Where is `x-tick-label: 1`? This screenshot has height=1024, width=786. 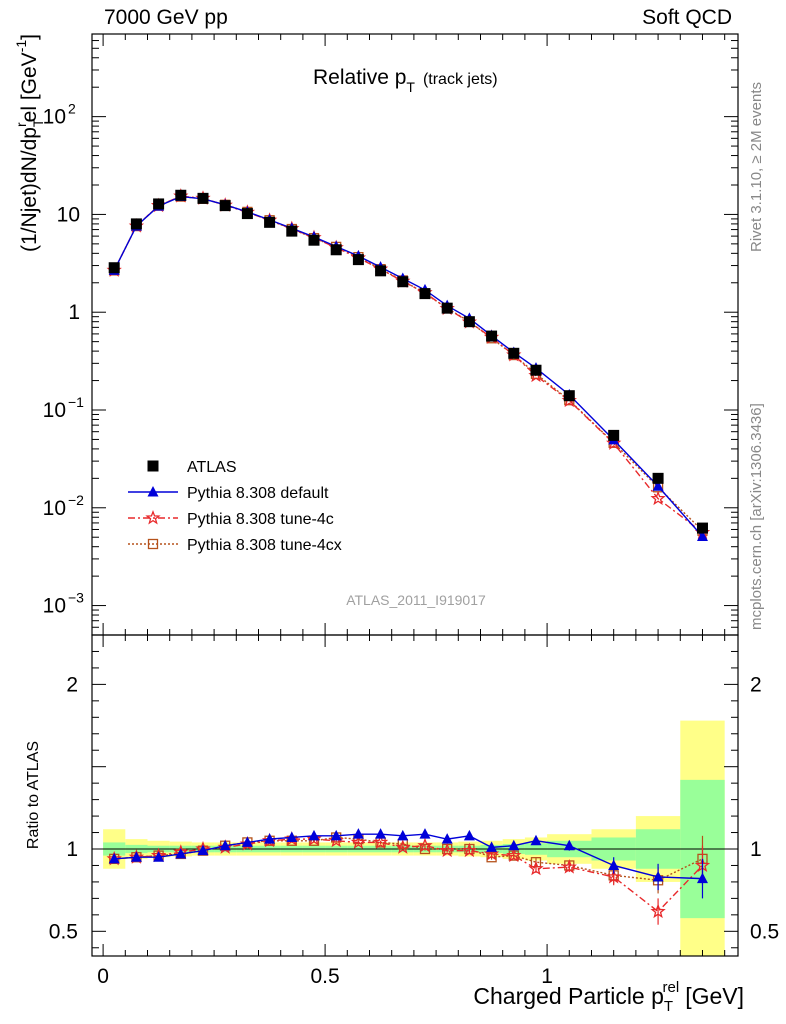 x-tick-label: 1 is located at coordinates (547, 976).